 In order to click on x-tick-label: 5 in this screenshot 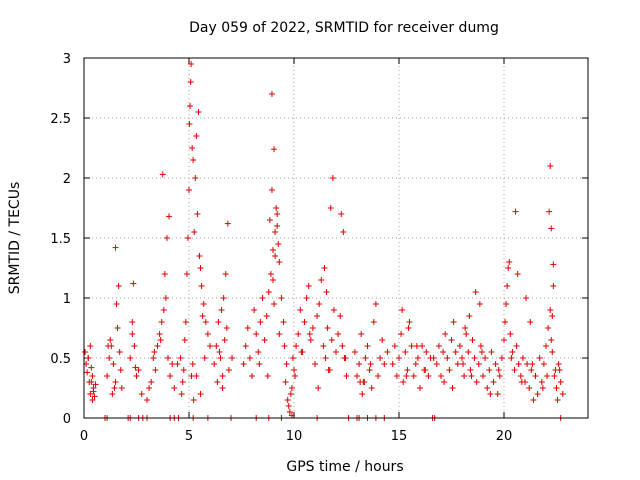, I will do `click(189, 436)`.